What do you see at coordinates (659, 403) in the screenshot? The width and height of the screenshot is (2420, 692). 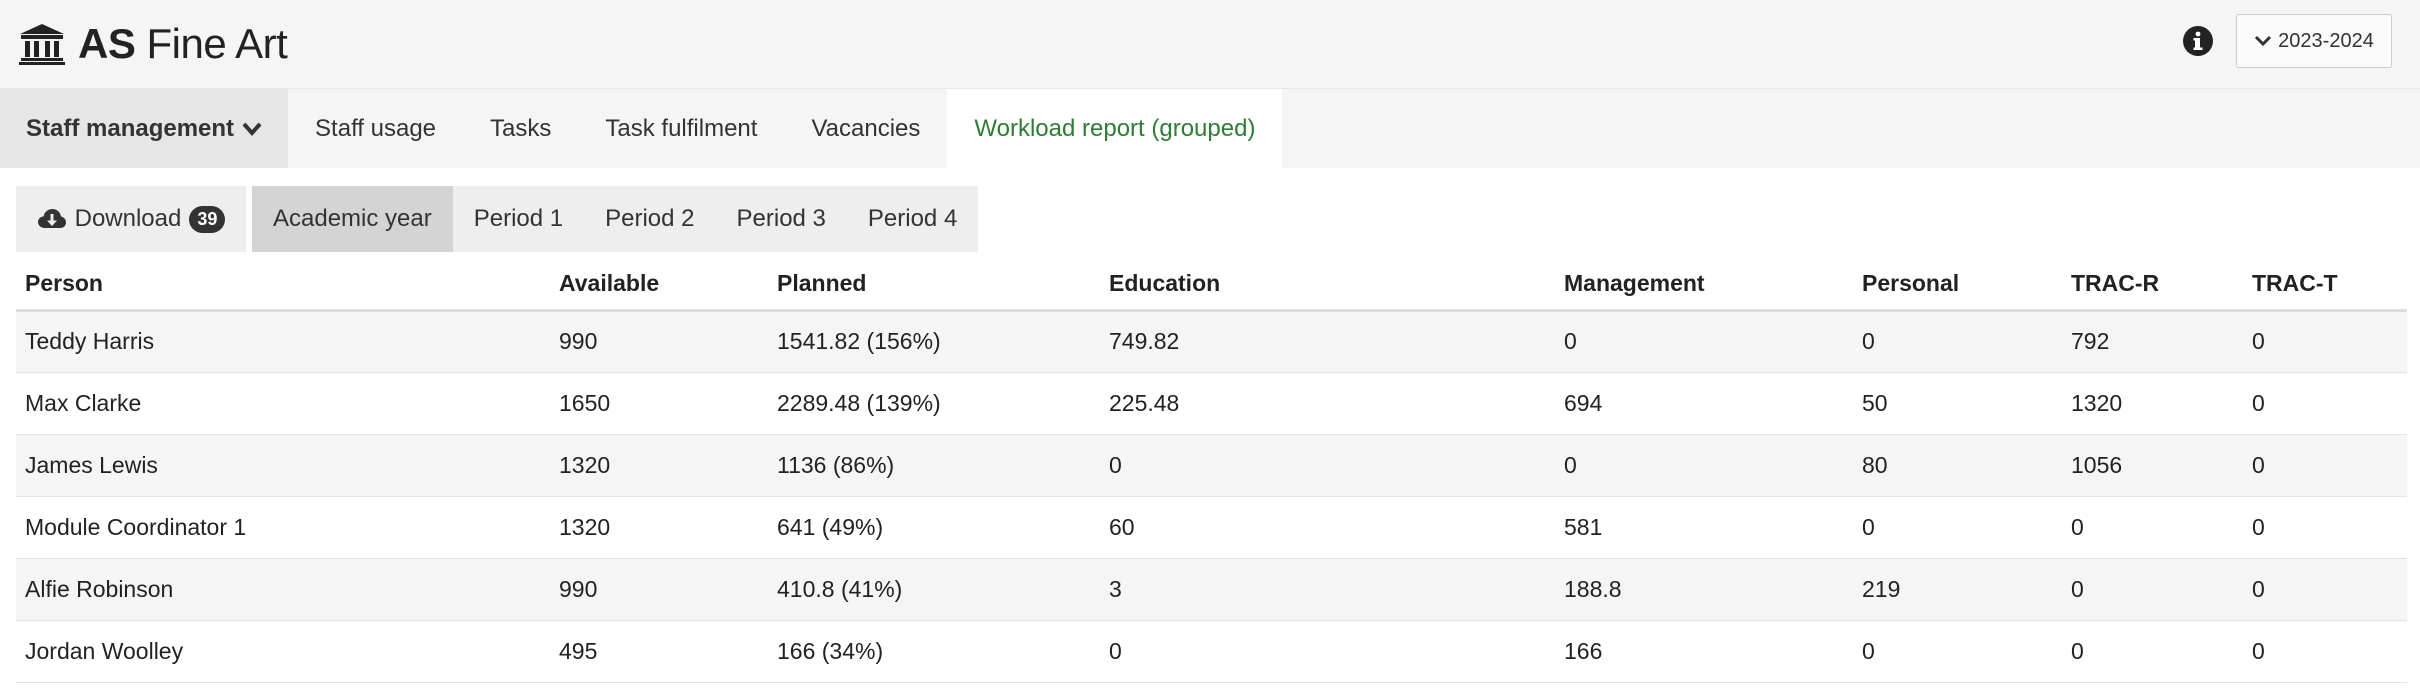 I see `cell-available: 1650` at bounding box center [659, 403].